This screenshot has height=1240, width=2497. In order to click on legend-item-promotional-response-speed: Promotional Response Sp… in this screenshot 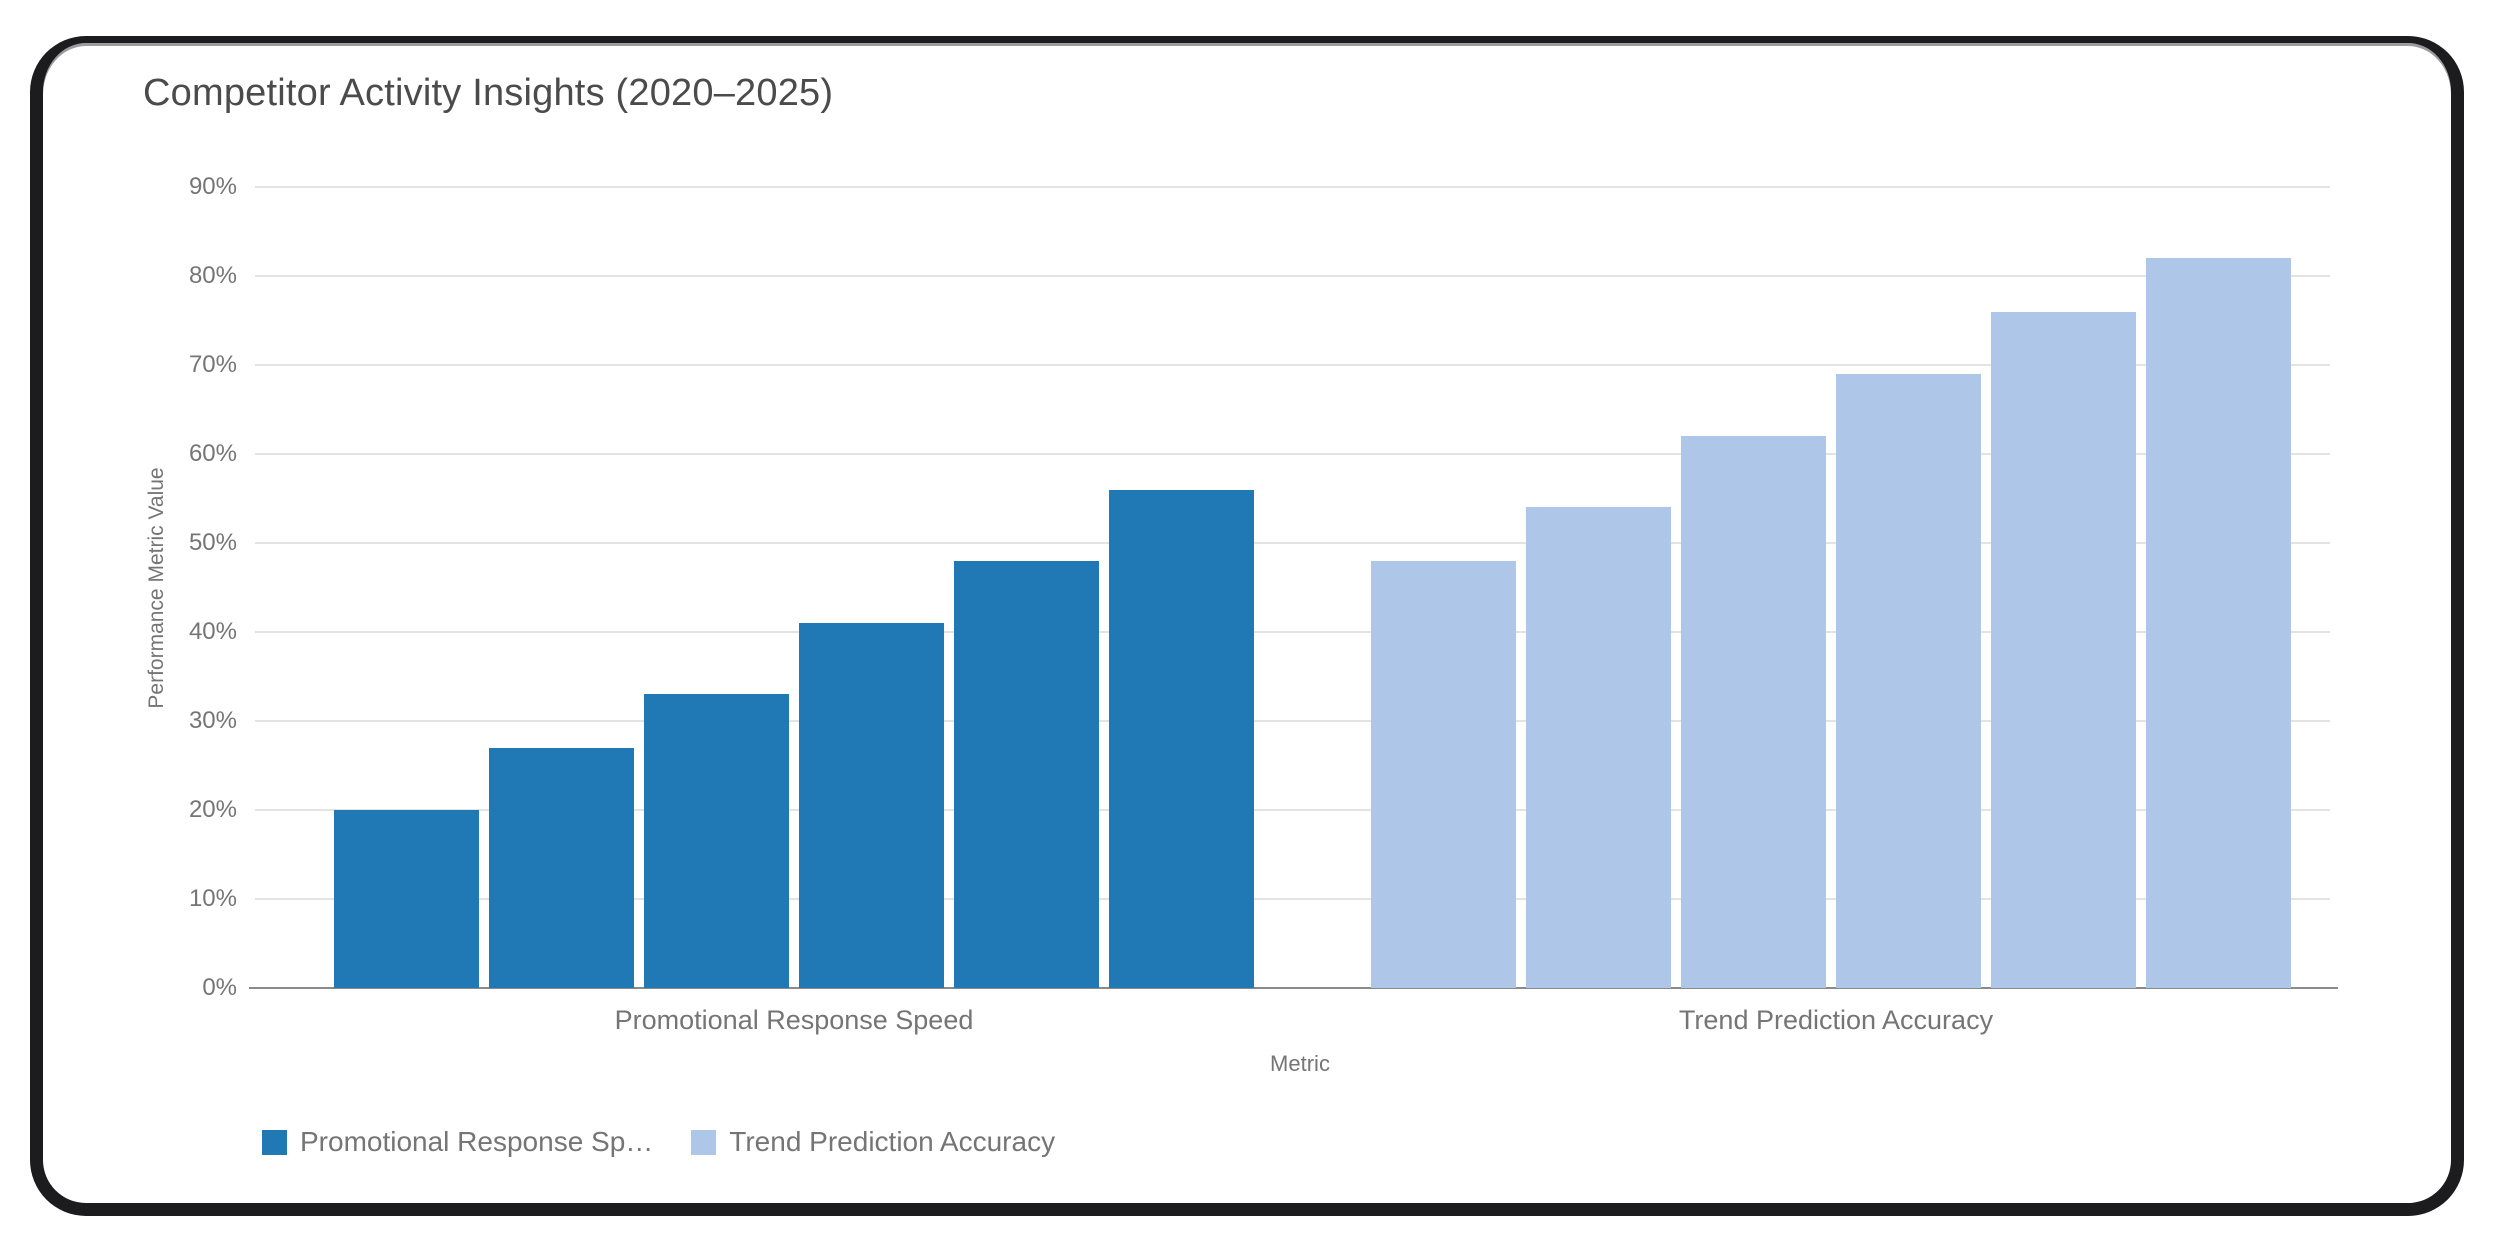, I will do `click(457, 1142)`.